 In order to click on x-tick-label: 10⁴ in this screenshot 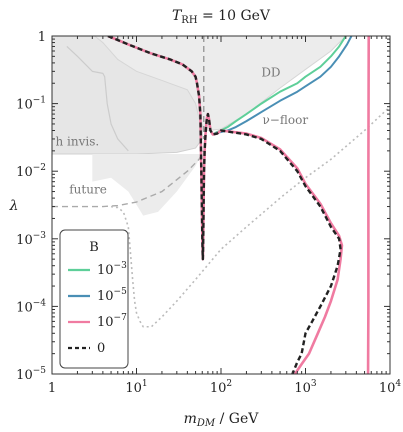, I will do `click(390, 387)`.